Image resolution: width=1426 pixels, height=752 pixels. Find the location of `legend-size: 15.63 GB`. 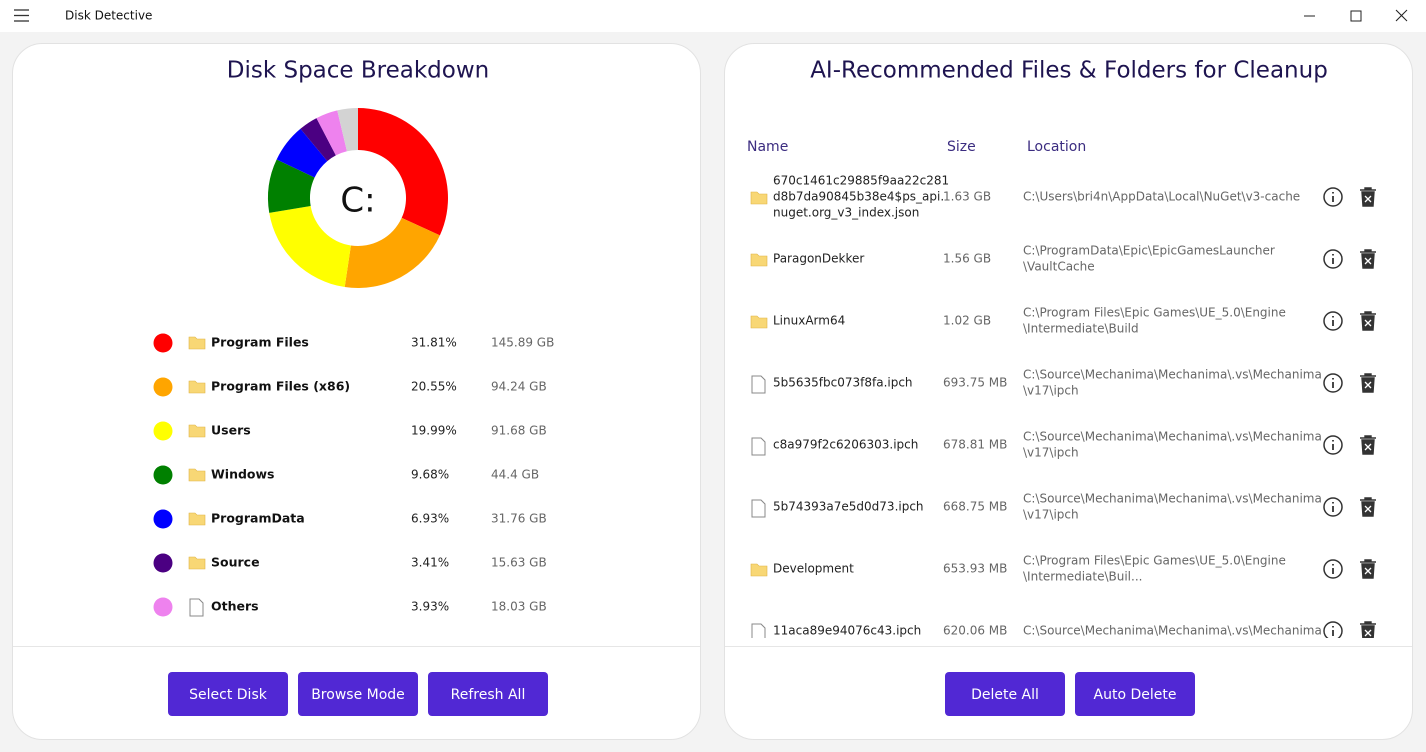

legend-size: 15.63 GB is located at coordinates (519, 563).